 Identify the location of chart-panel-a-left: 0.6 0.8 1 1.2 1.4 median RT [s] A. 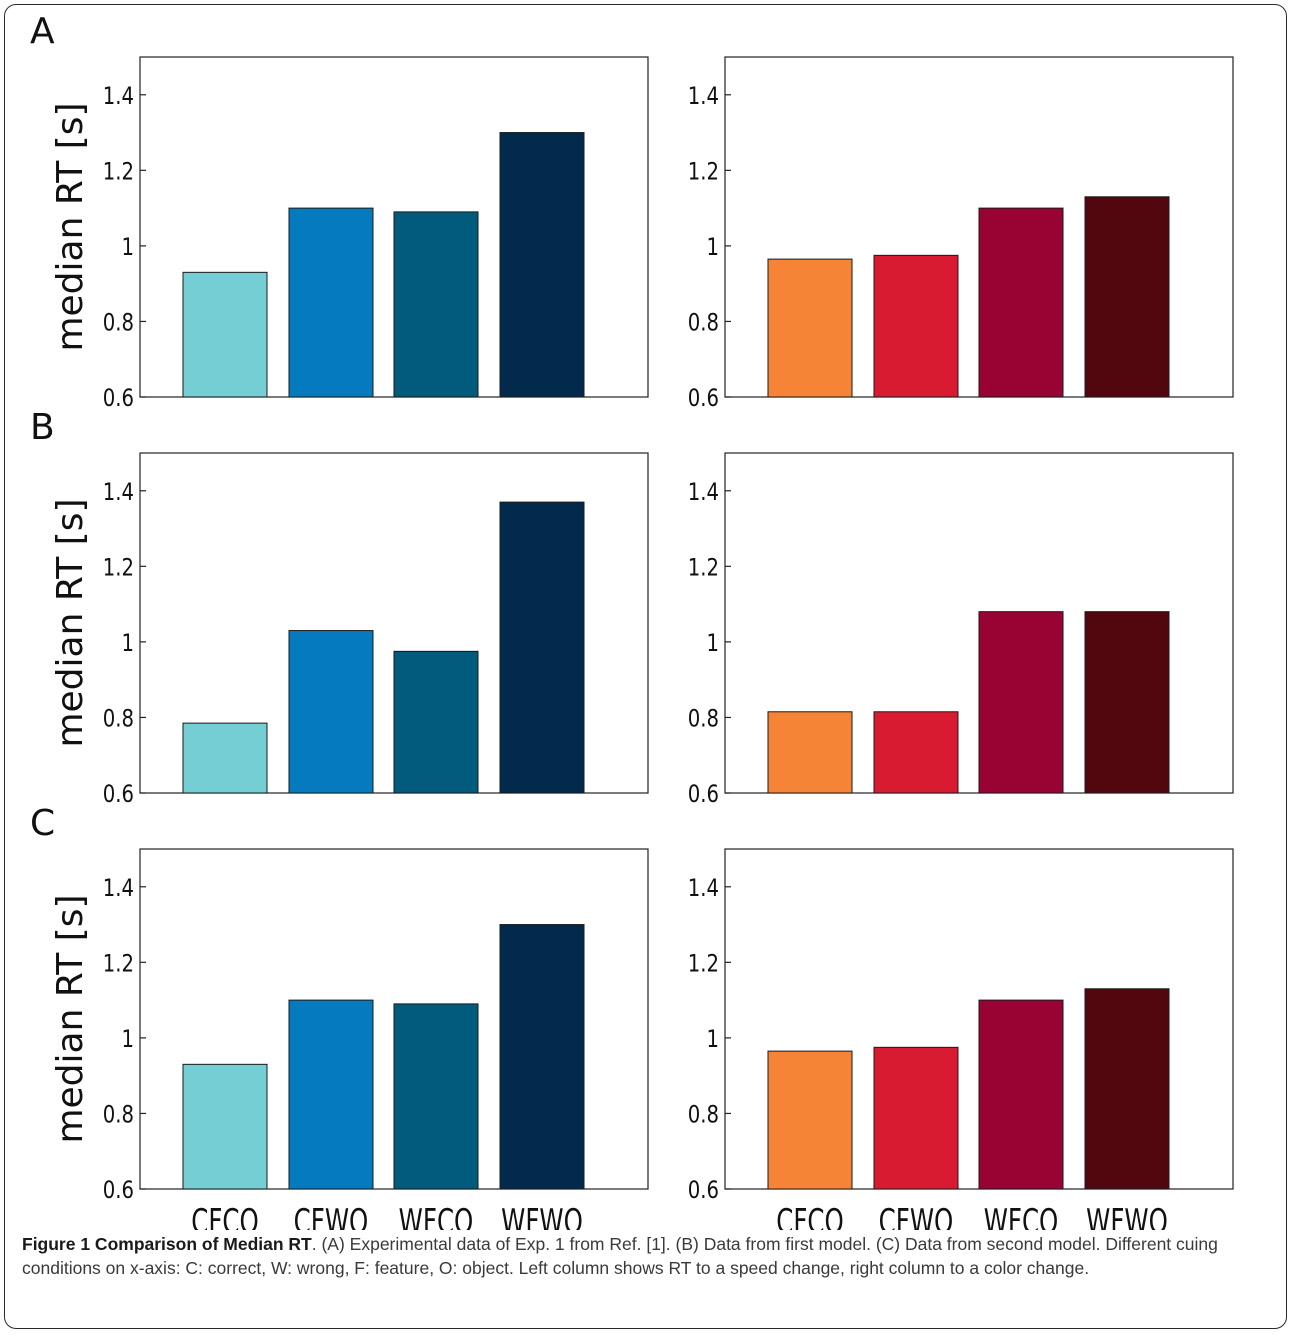
(339, 212).